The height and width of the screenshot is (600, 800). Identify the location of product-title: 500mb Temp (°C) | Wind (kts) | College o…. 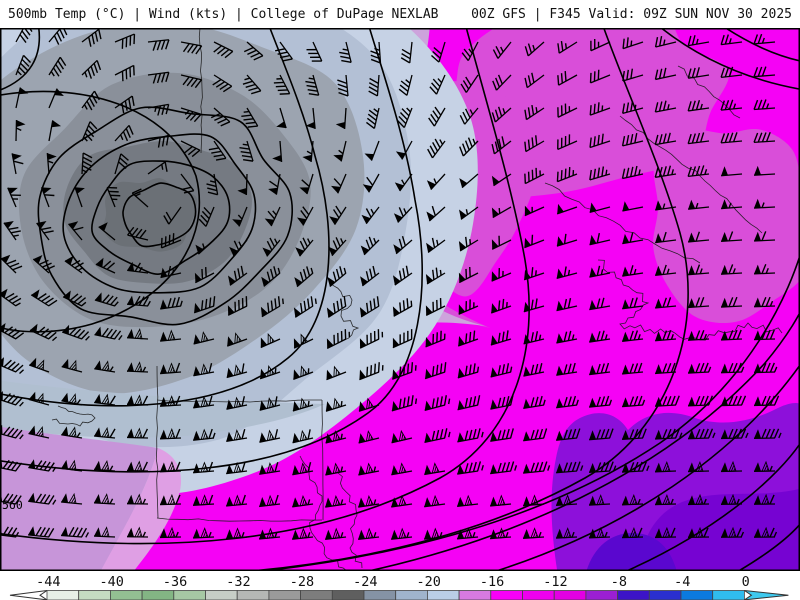
(223, 14).